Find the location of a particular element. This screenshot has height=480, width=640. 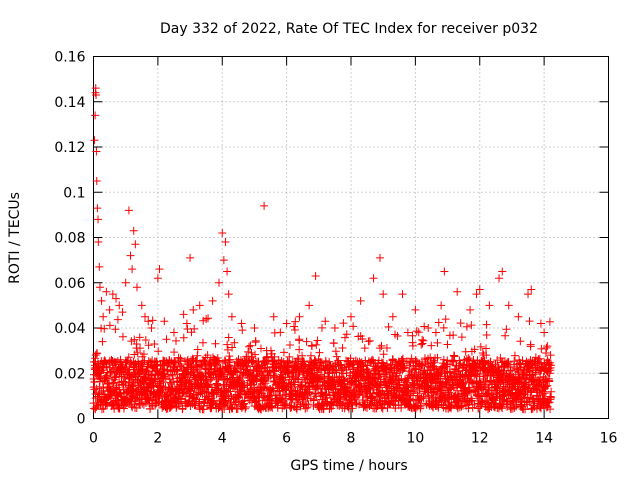

y-axis-label: ROTI / TECUs is located at coordinates (15, 238).